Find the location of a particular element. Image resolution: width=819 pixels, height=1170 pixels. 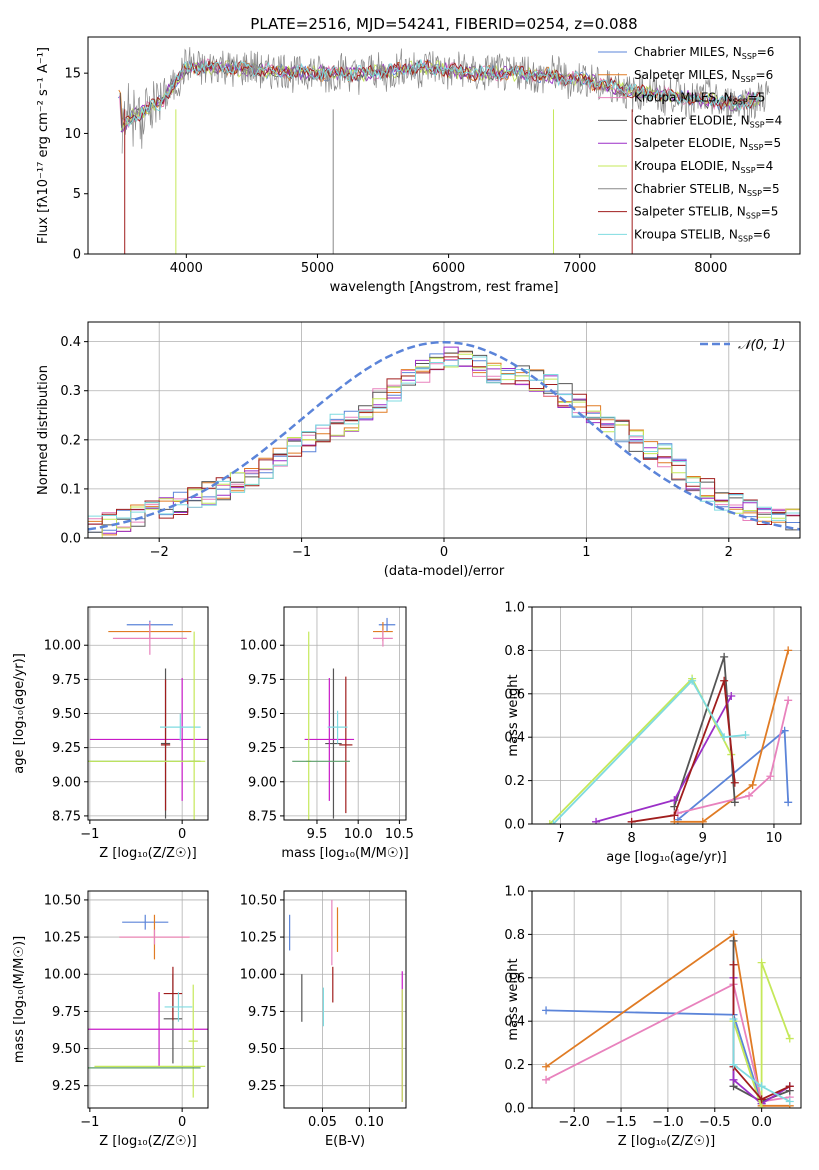

y-tick-label: 0.2 is located at coordinates (514, 1065).